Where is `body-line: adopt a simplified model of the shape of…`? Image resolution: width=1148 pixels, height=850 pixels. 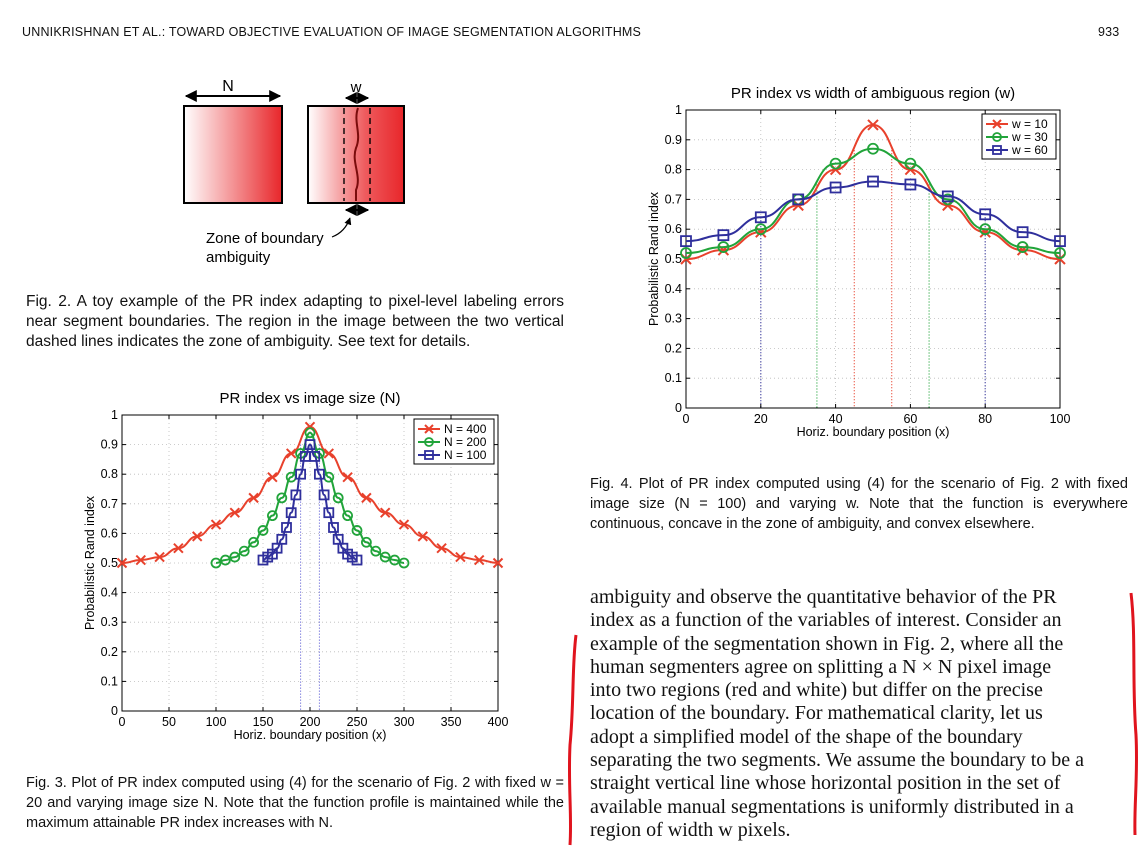
body-line: adopt a simplified model of the shape of… is located at coordinates (806, 736).